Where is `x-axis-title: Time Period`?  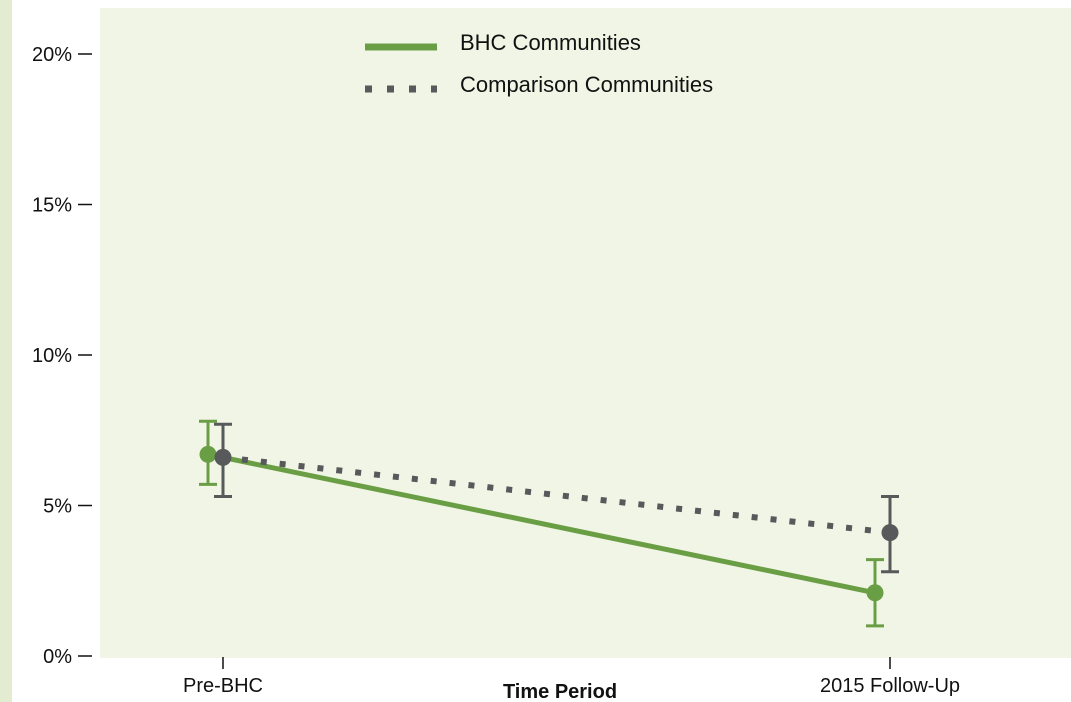
x-axis-title: Time Period is located at coordinates (560, 691).